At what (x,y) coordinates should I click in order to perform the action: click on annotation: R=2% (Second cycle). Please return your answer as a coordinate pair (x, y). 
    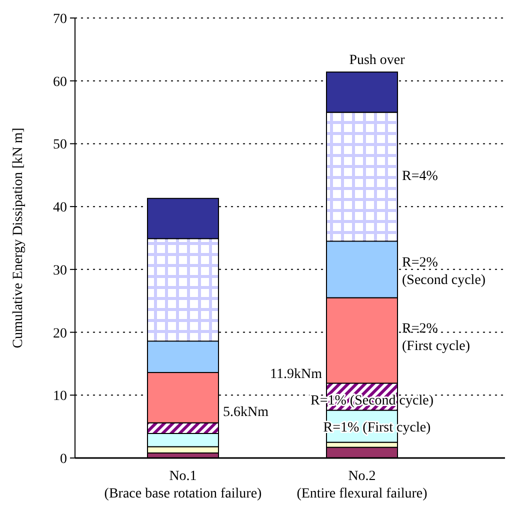
    Looking at the image, I should click on (444, 271).